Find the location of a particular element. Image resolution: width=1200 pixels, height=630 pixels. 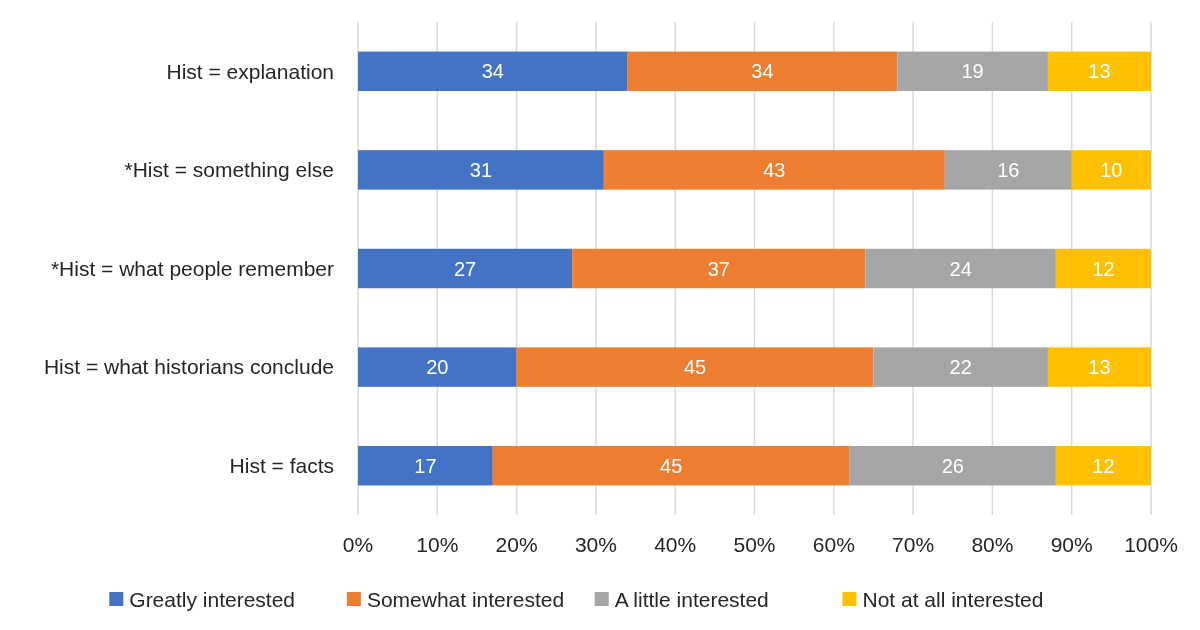

y-tick-label: *Hist = what people remember is located at coordinates (192, 268).